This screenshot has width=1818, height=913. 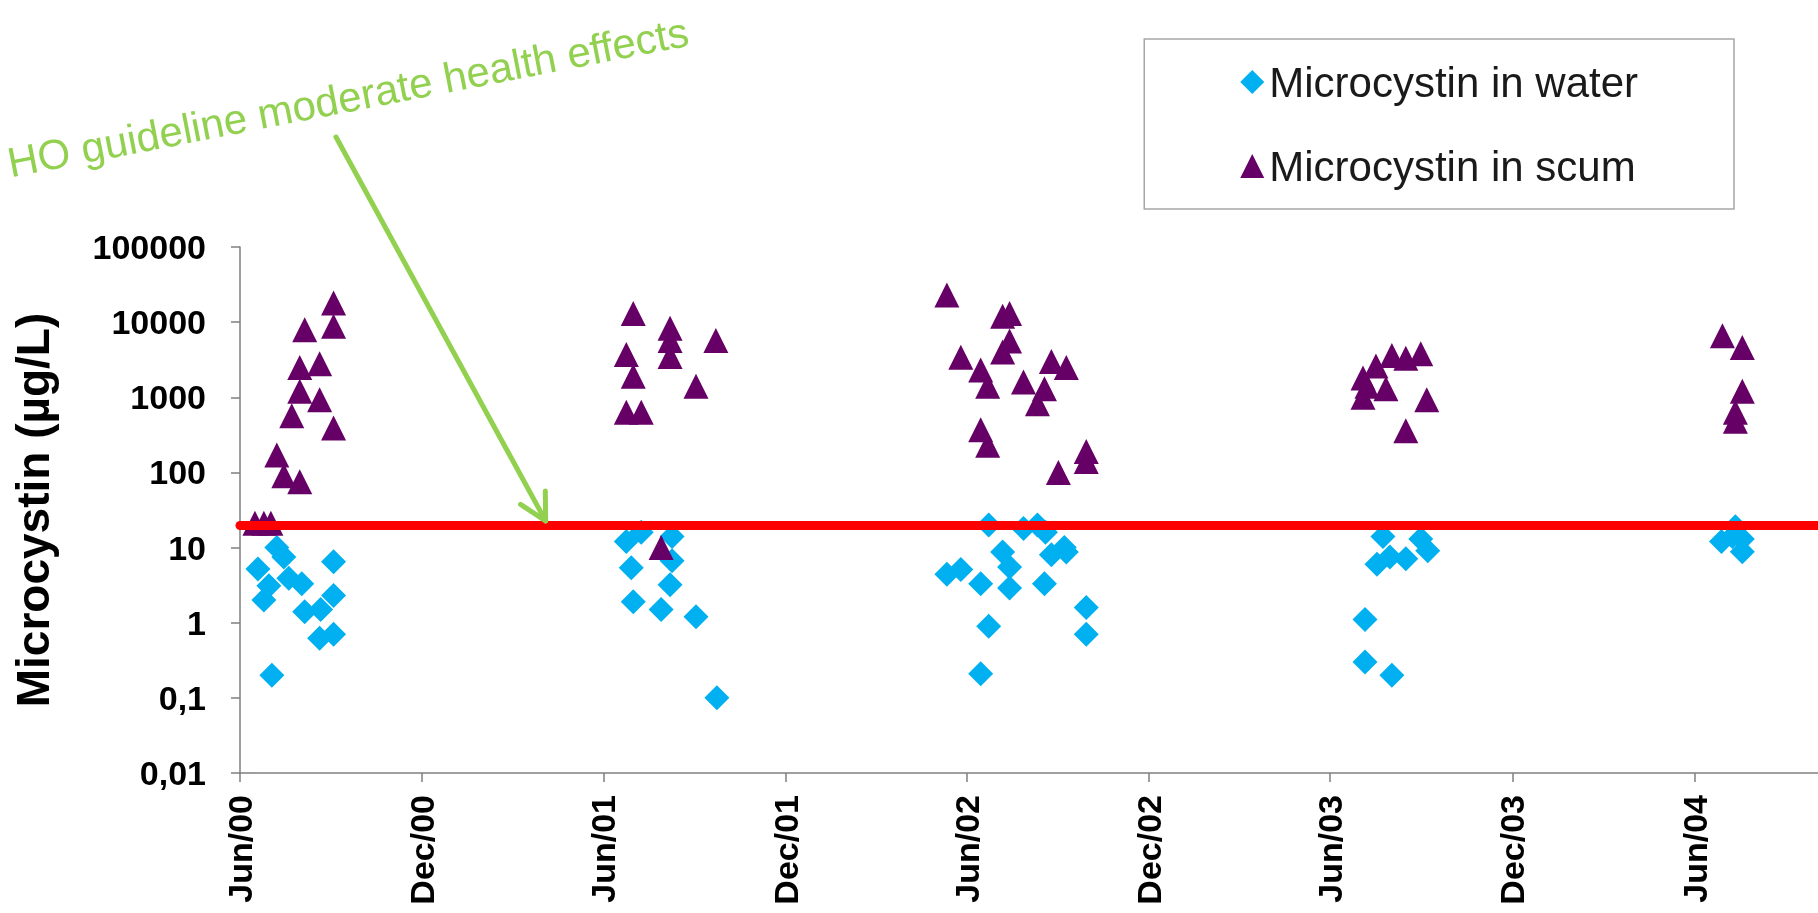 I want to click on legend-label: Microcystin in scum, so click(x=1452, y=166).